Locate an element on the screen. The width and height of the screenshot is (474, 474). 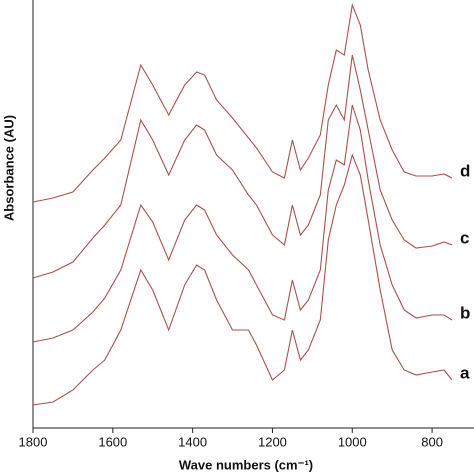
x-tick-label: 1600 is located at coordinates (112, 441).